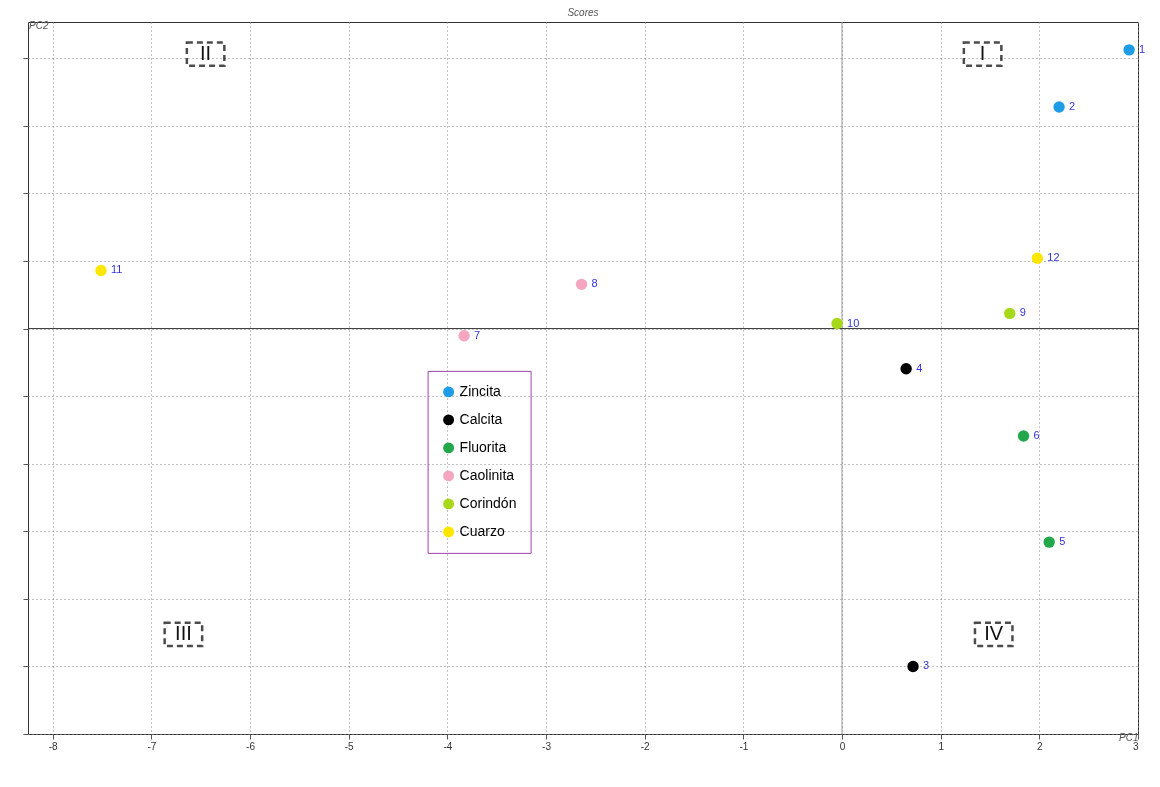 The height and width of the screenshot is (787, 1160). I want to click on annotation: 10, so click(853, 322).